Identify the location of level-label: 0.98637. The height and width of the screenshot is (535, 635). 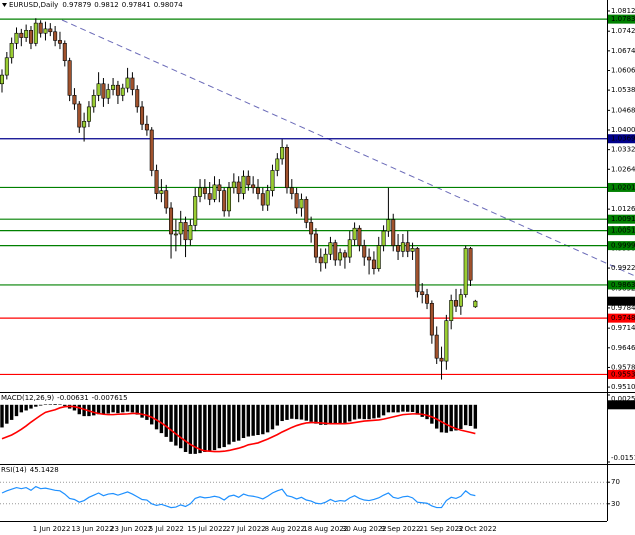
(623, 285).